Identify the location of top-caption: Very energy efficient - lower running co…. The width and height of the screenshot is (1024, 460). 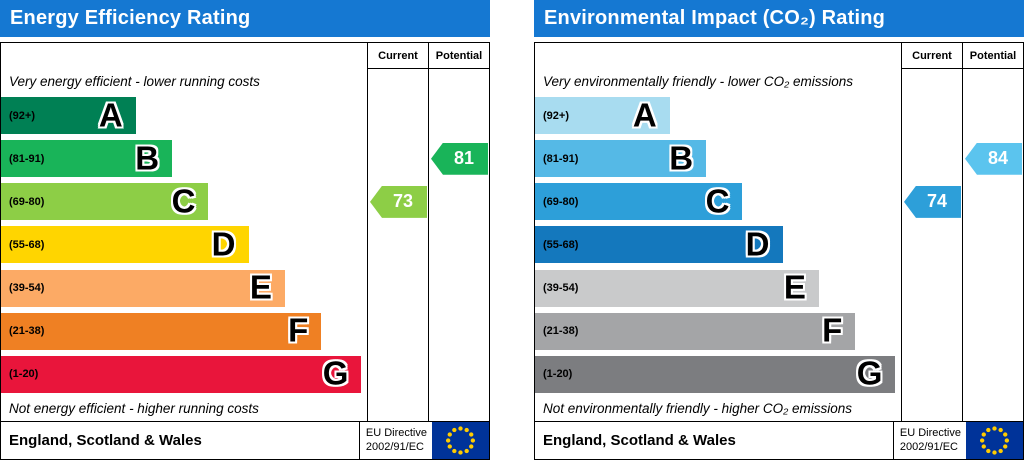
(134, 81).